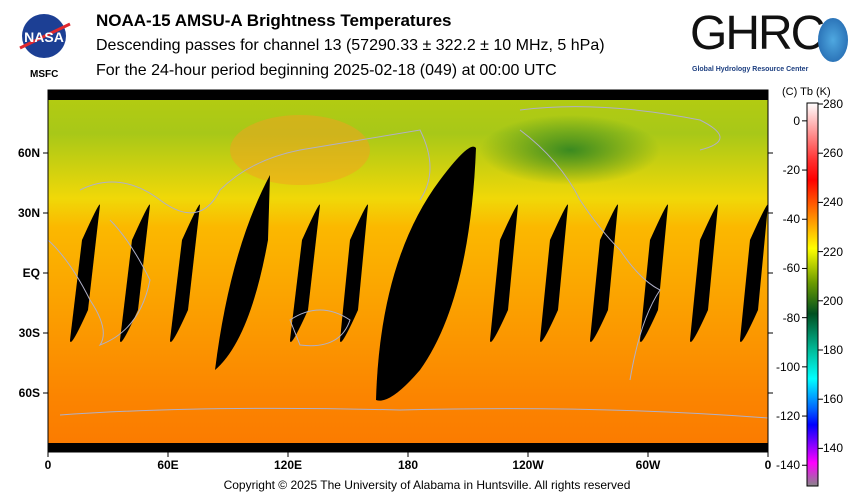 Image resolution: width=854 pixels, height=502 pixels. What do you see at coordinates (168, 465) in the screenshot?
I see `x-tick-label: 60E` at bounding box center [168, 465].